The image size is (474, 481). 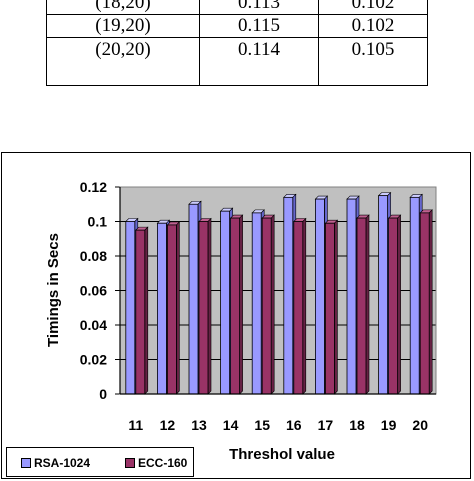 I want to click on x-tick-label: 15, so click(x=262, y=425).